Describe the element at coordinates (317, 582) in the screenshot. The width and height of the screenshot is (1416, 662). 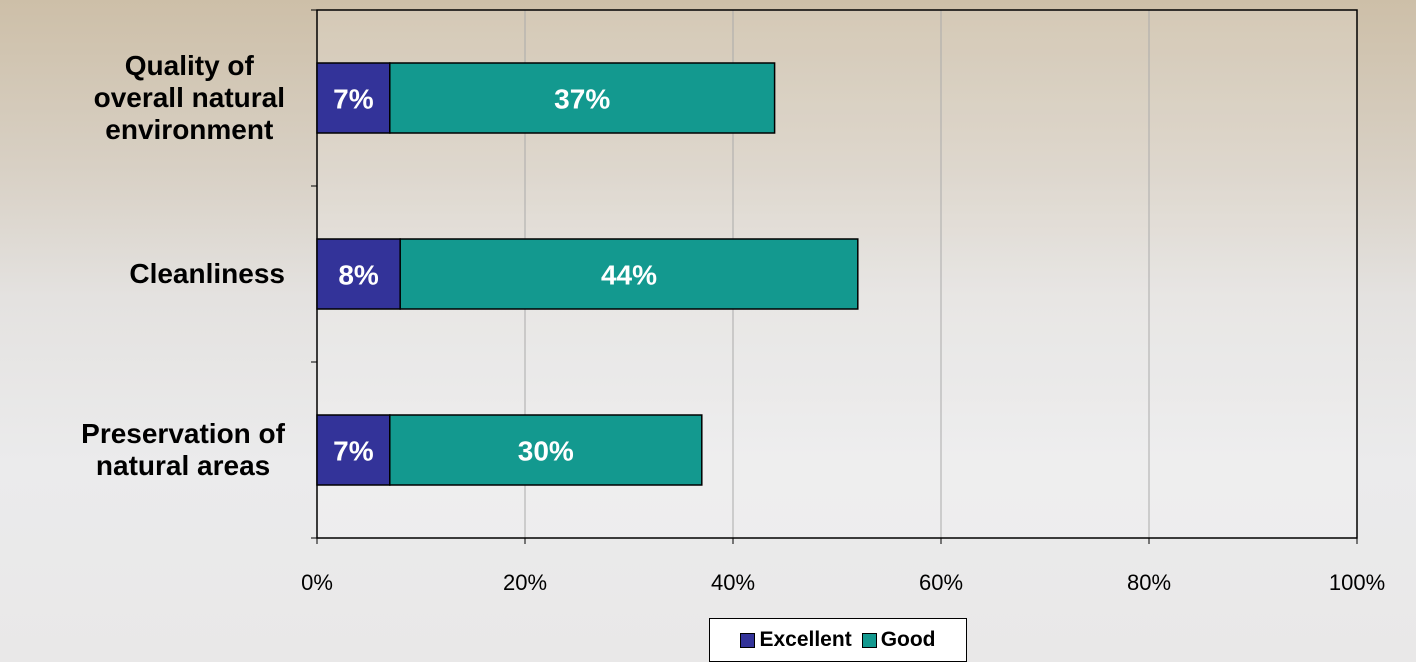
I see `x-tick-label: 0%` at that location.